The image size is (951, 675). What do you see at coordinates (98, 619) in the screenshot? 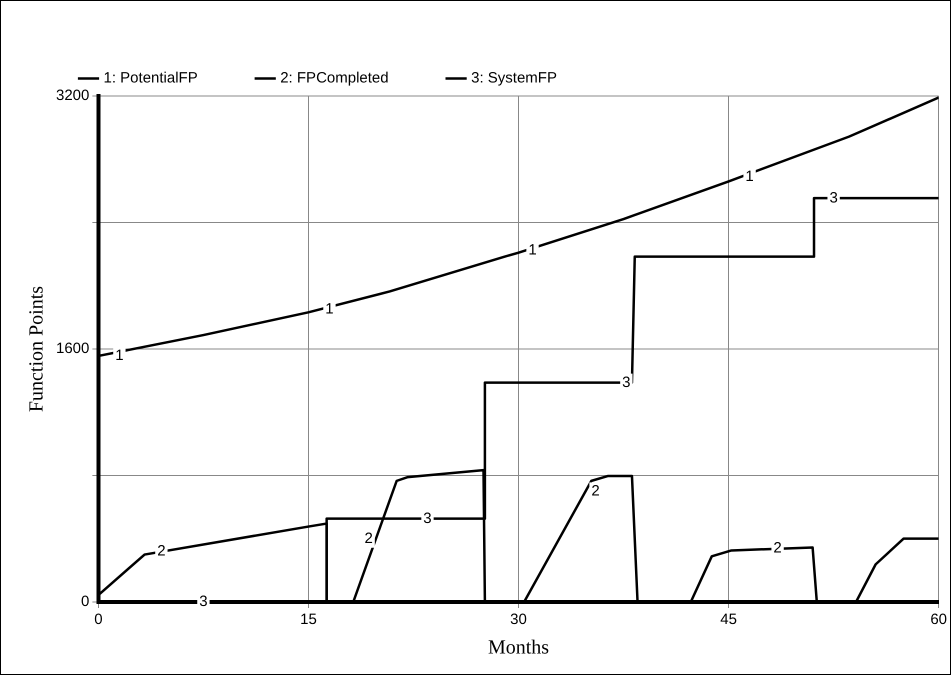
I see `x-tick-label: 0` at bounding box center [98, 619].